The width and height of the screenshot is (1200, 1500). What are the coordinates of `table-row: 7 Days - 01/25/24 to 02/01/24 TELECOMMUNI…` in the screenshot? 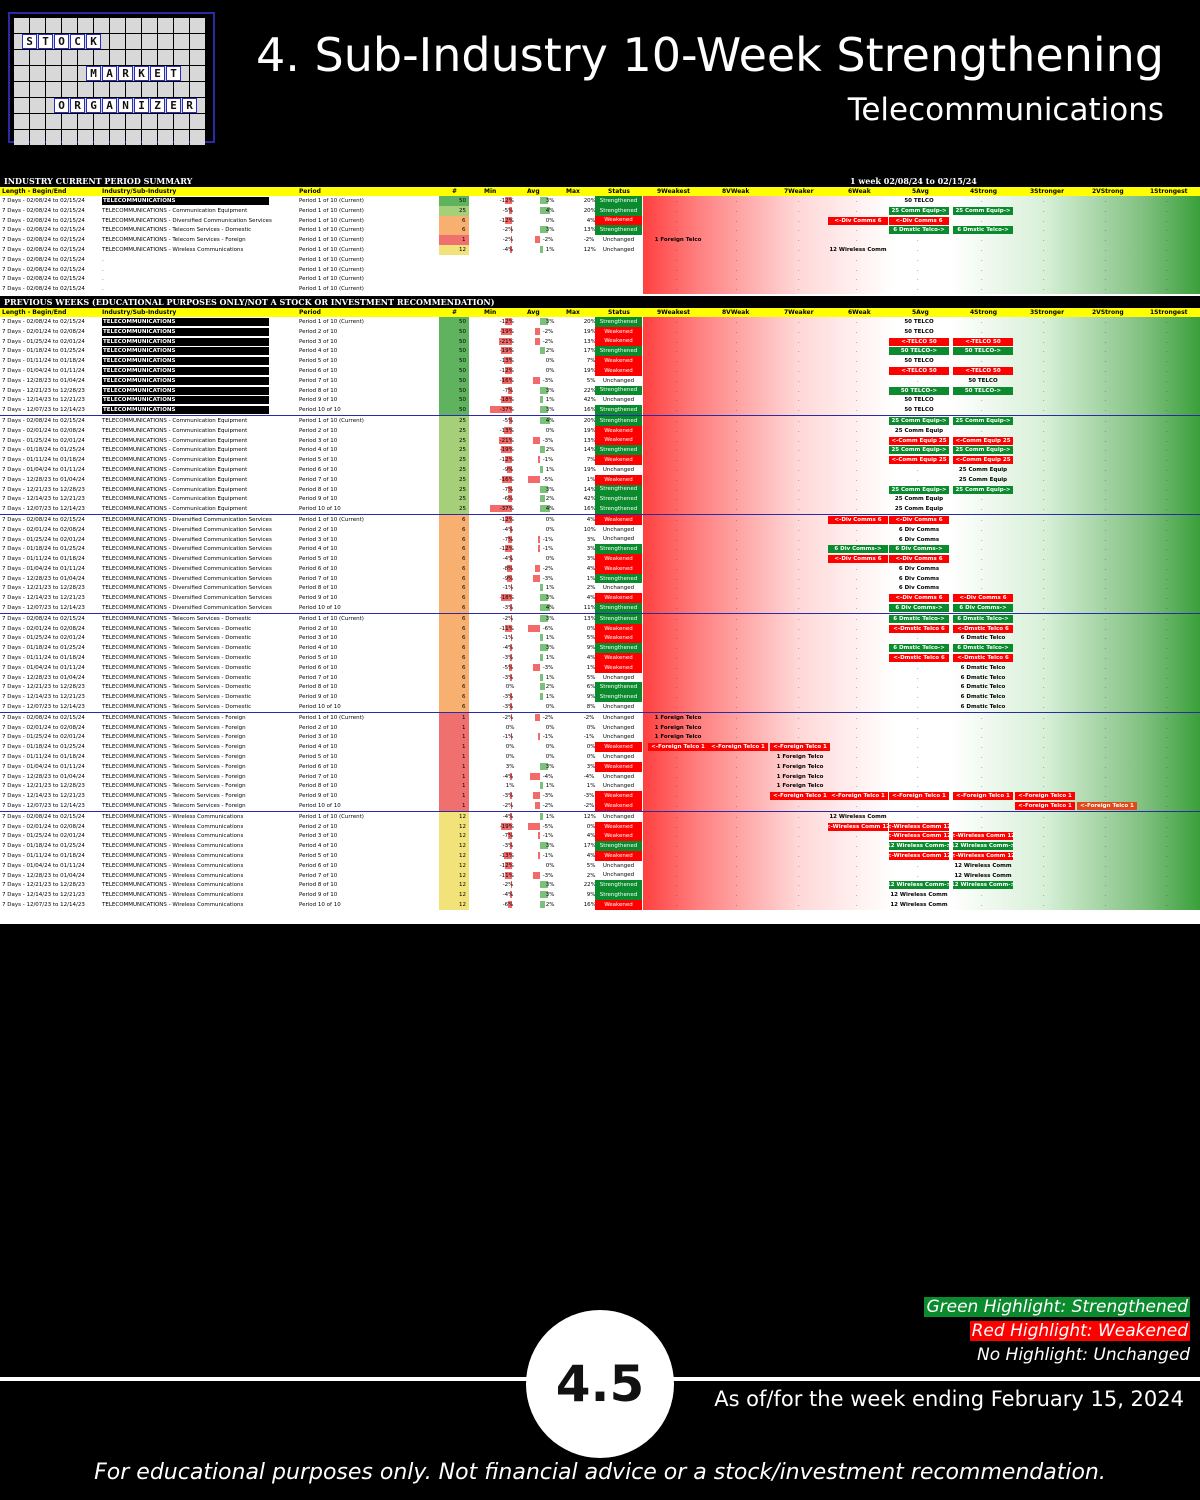 It's located at (600, 440).